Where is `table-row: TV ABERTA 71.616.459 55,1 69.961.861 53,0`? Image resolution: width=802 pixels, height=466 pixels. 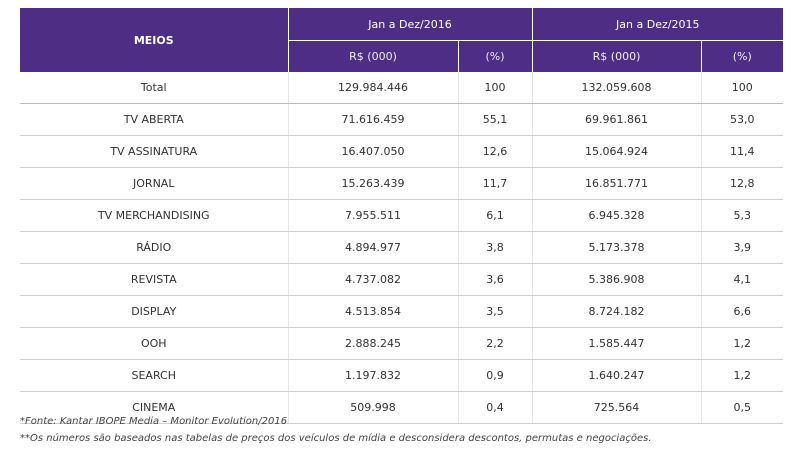 table-row: TV ABERTA 71.616.459 55,1 69.961.861 53,0 is located at coordinates (401, 119).